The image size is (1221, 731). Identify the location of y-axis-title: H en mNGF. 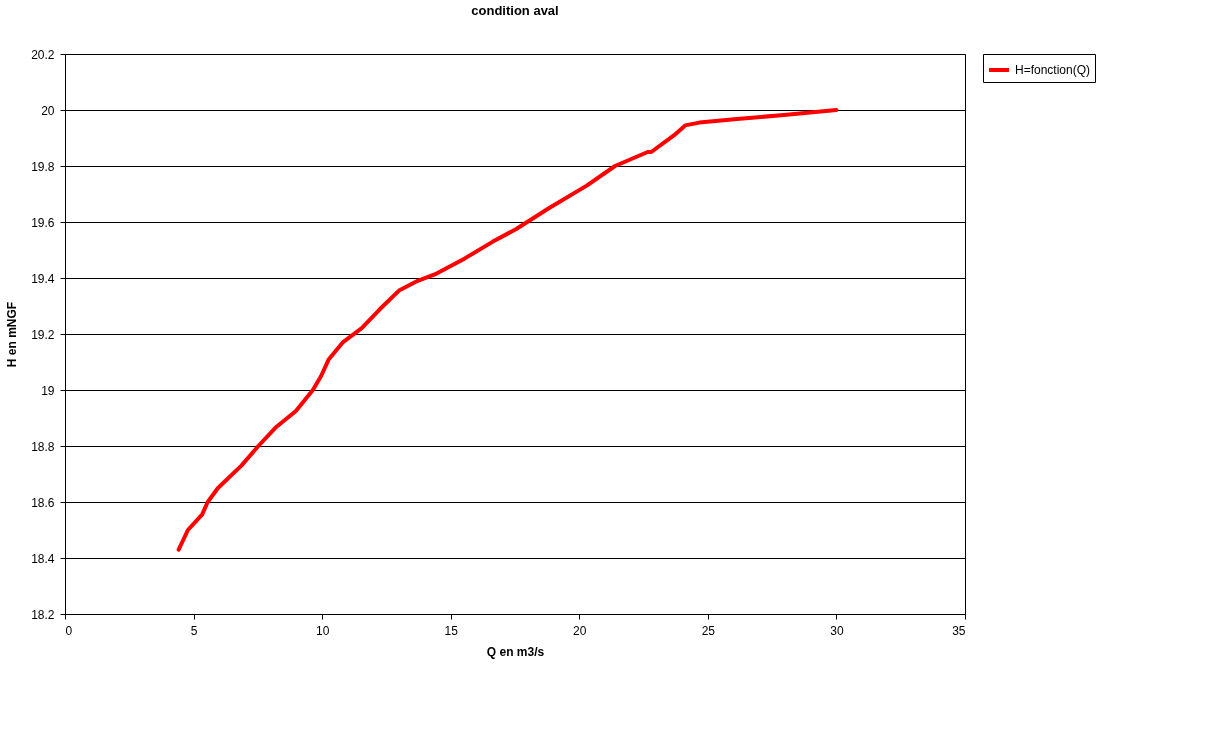
(12, 334).